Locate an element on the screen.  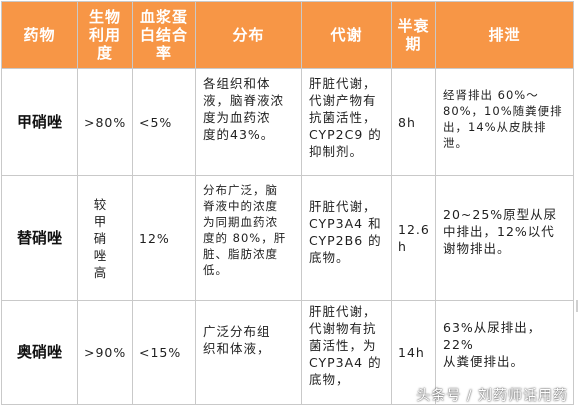
header-metabolism: 代谢 is located at coordinates (346, 35).